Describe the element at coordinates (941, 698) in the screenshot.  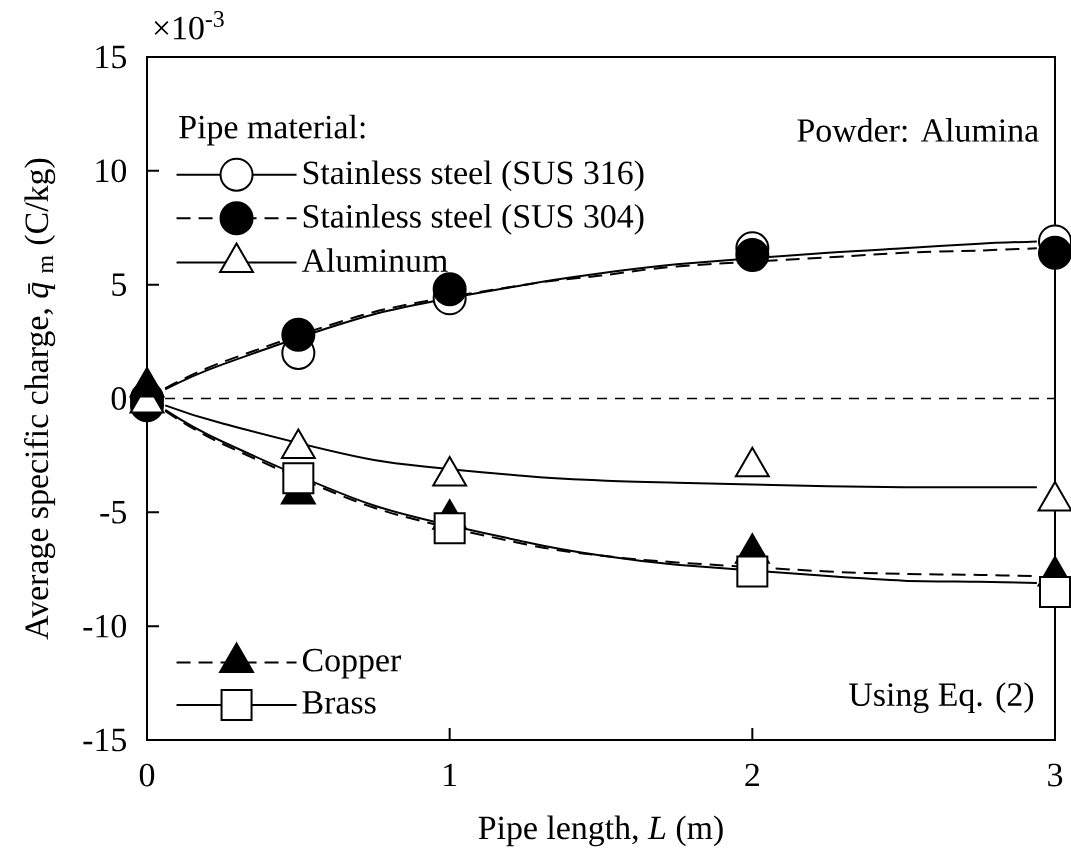
I see `annotation: Using Eq. (2)` at that location.